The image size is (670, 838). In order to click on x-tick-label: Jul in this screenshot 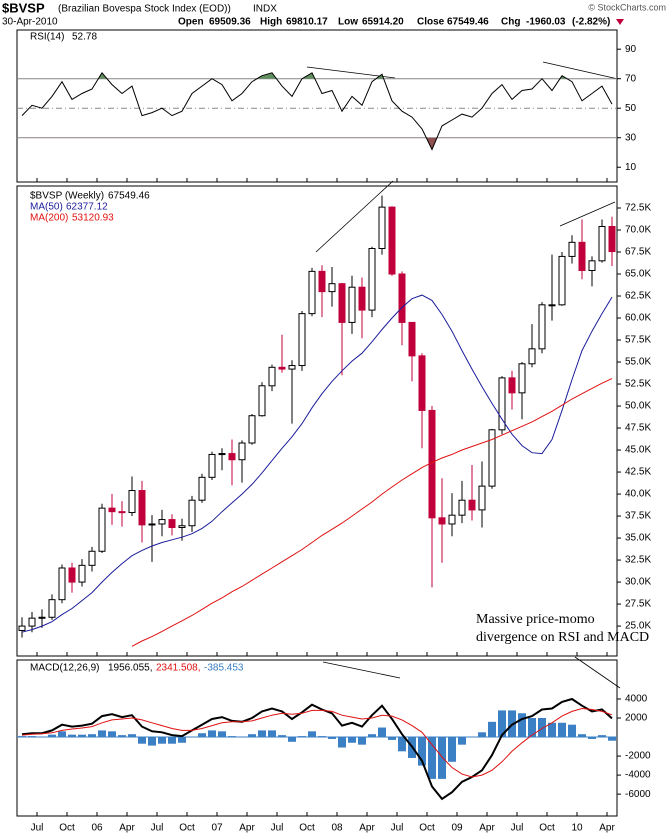, I will do `click(277, 828)`.